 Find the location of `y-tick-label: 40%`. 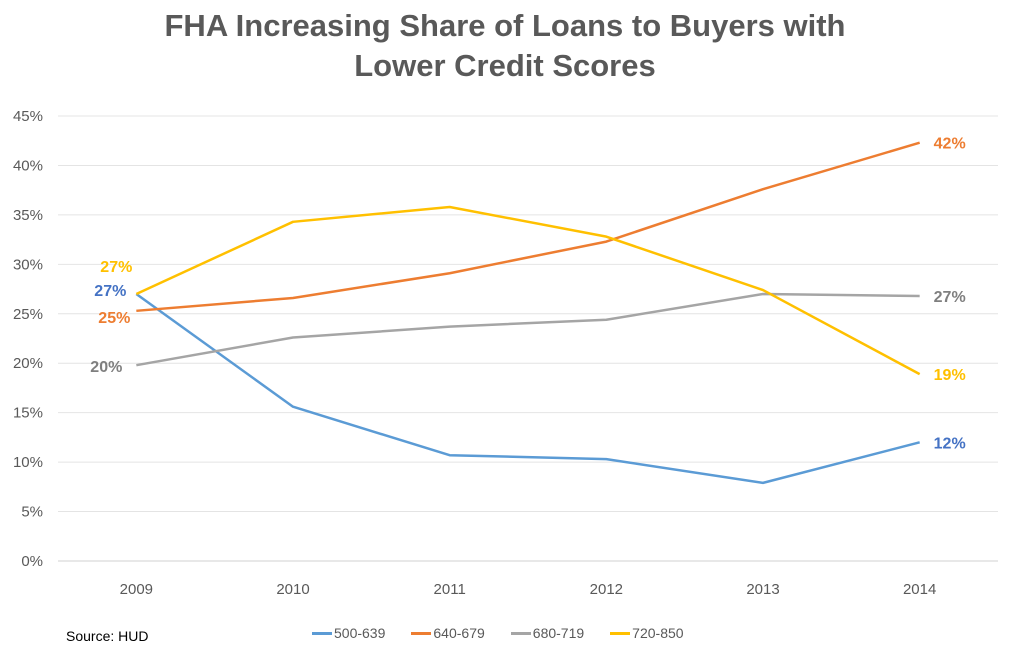

y-tick-label: 40% is located at coordinates (28, 165).